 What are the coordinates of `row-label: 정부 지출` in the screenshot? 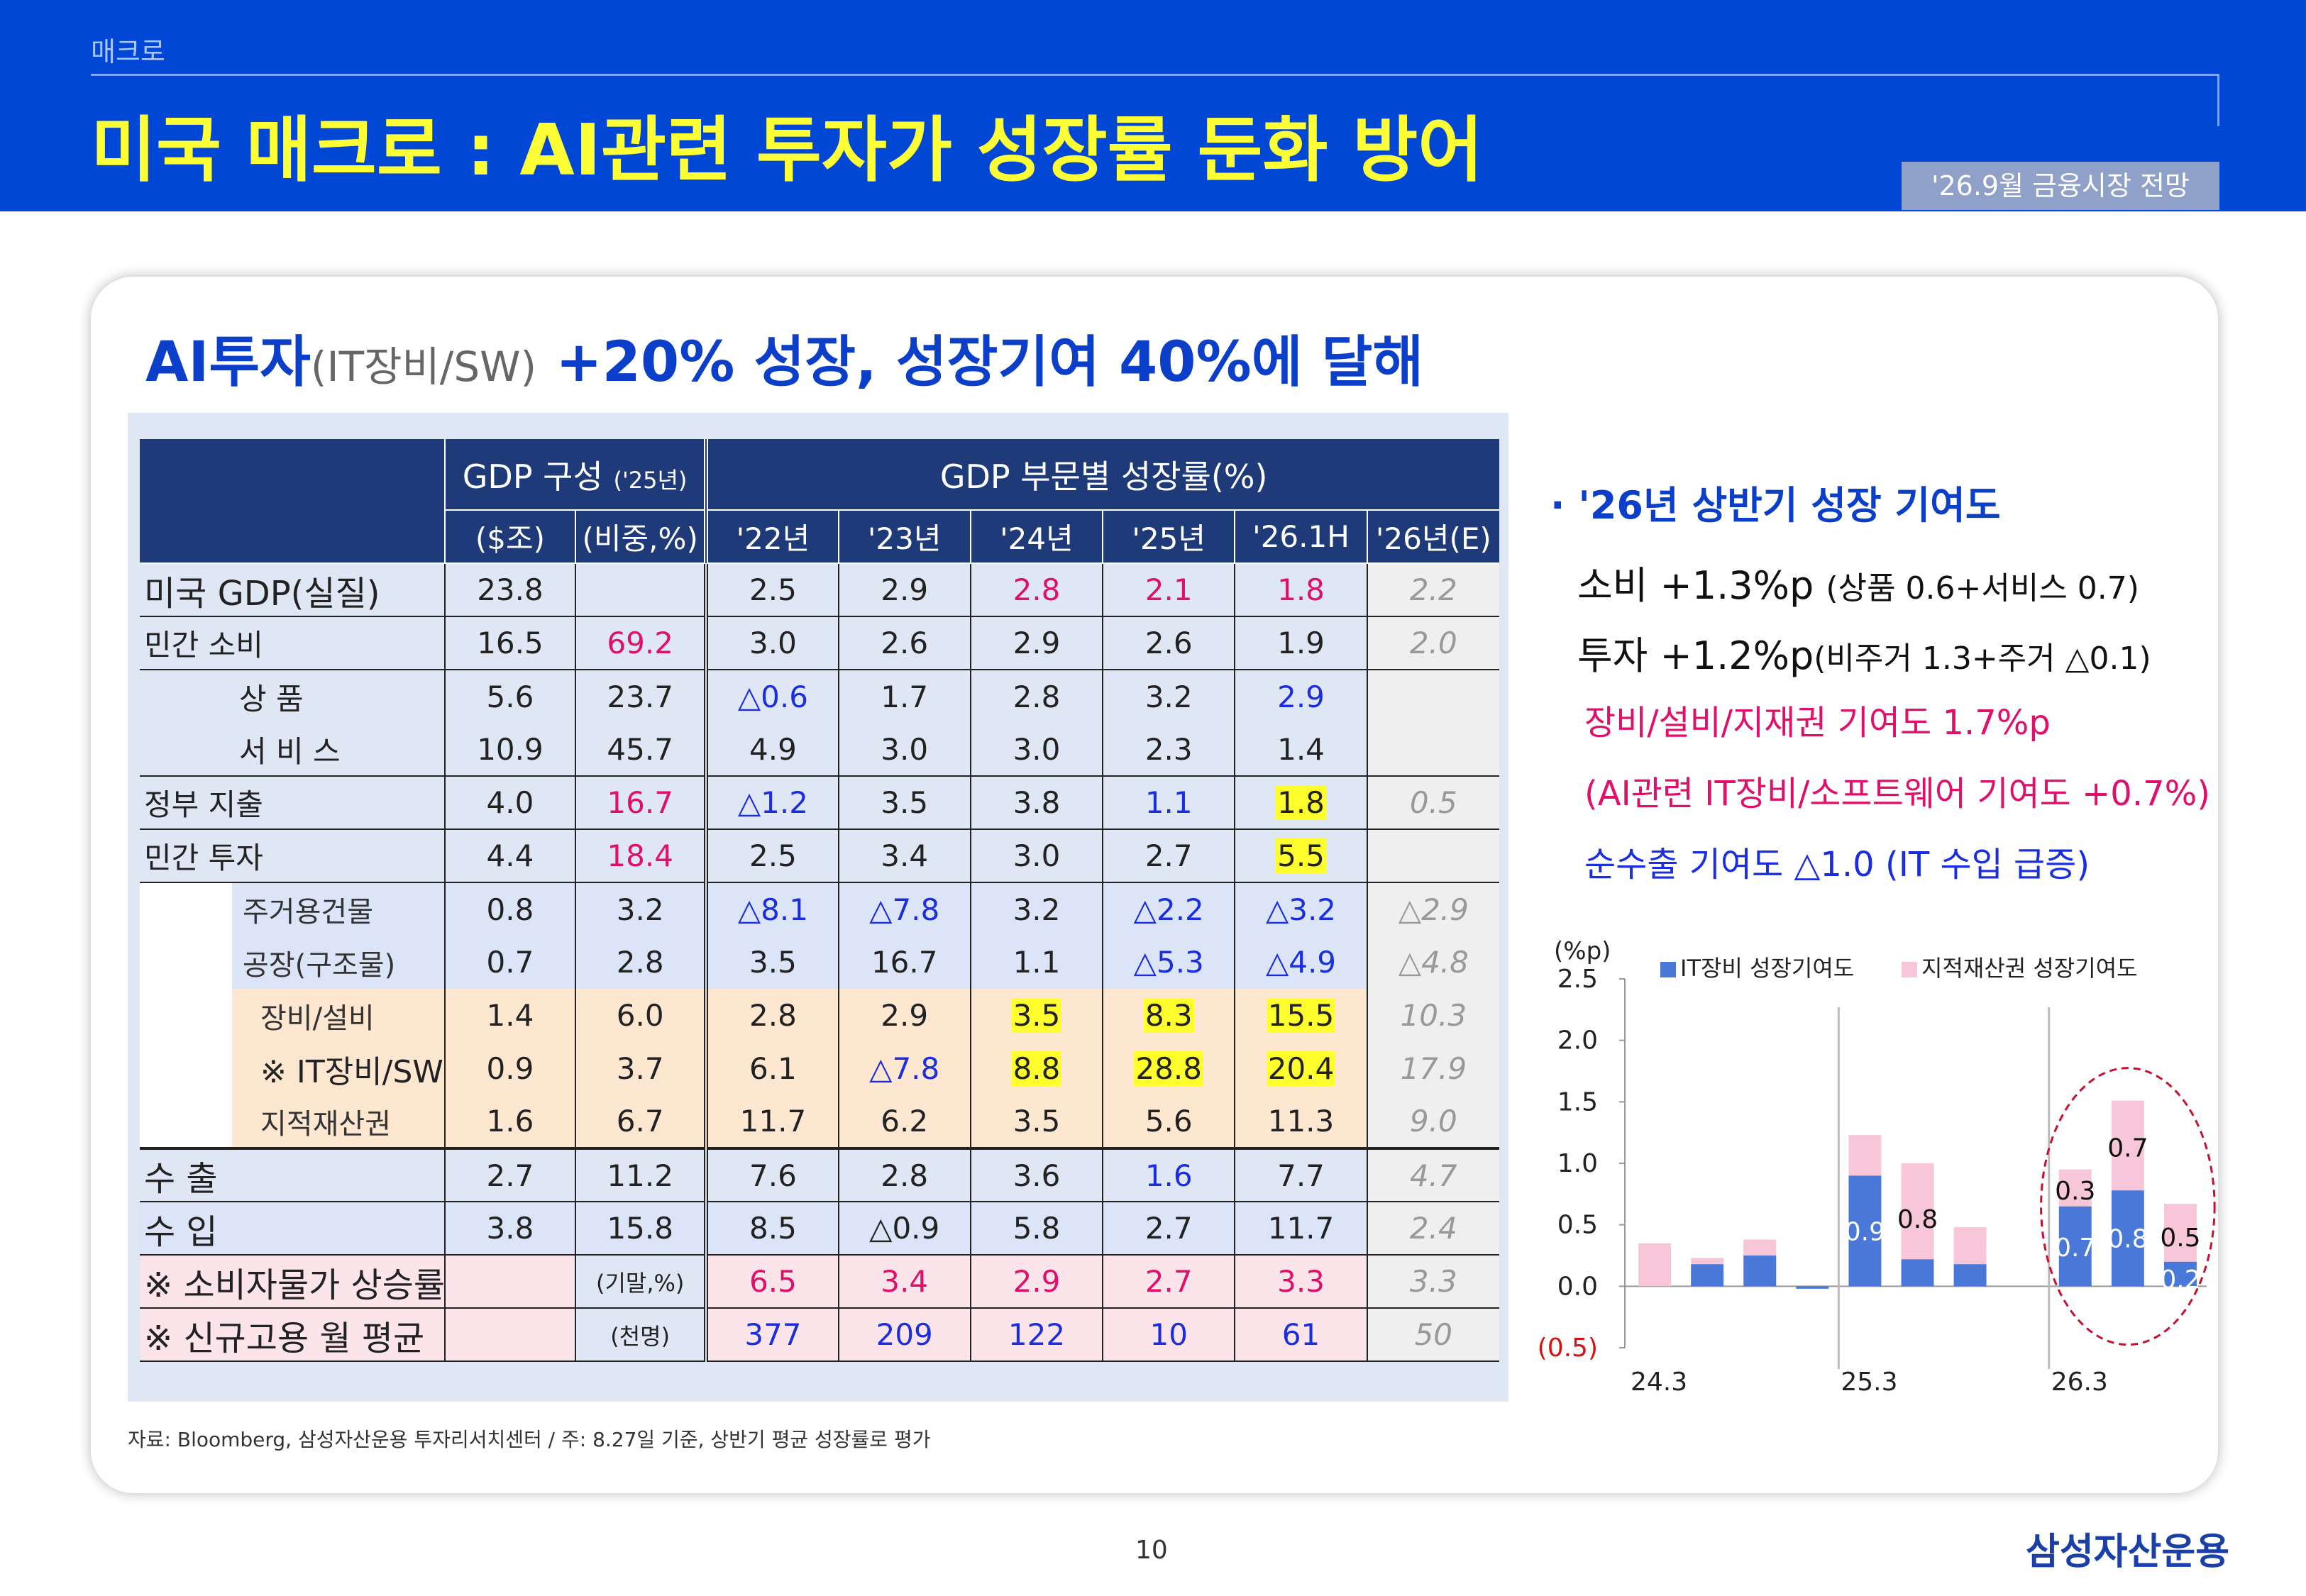 It's located at (292, 803).